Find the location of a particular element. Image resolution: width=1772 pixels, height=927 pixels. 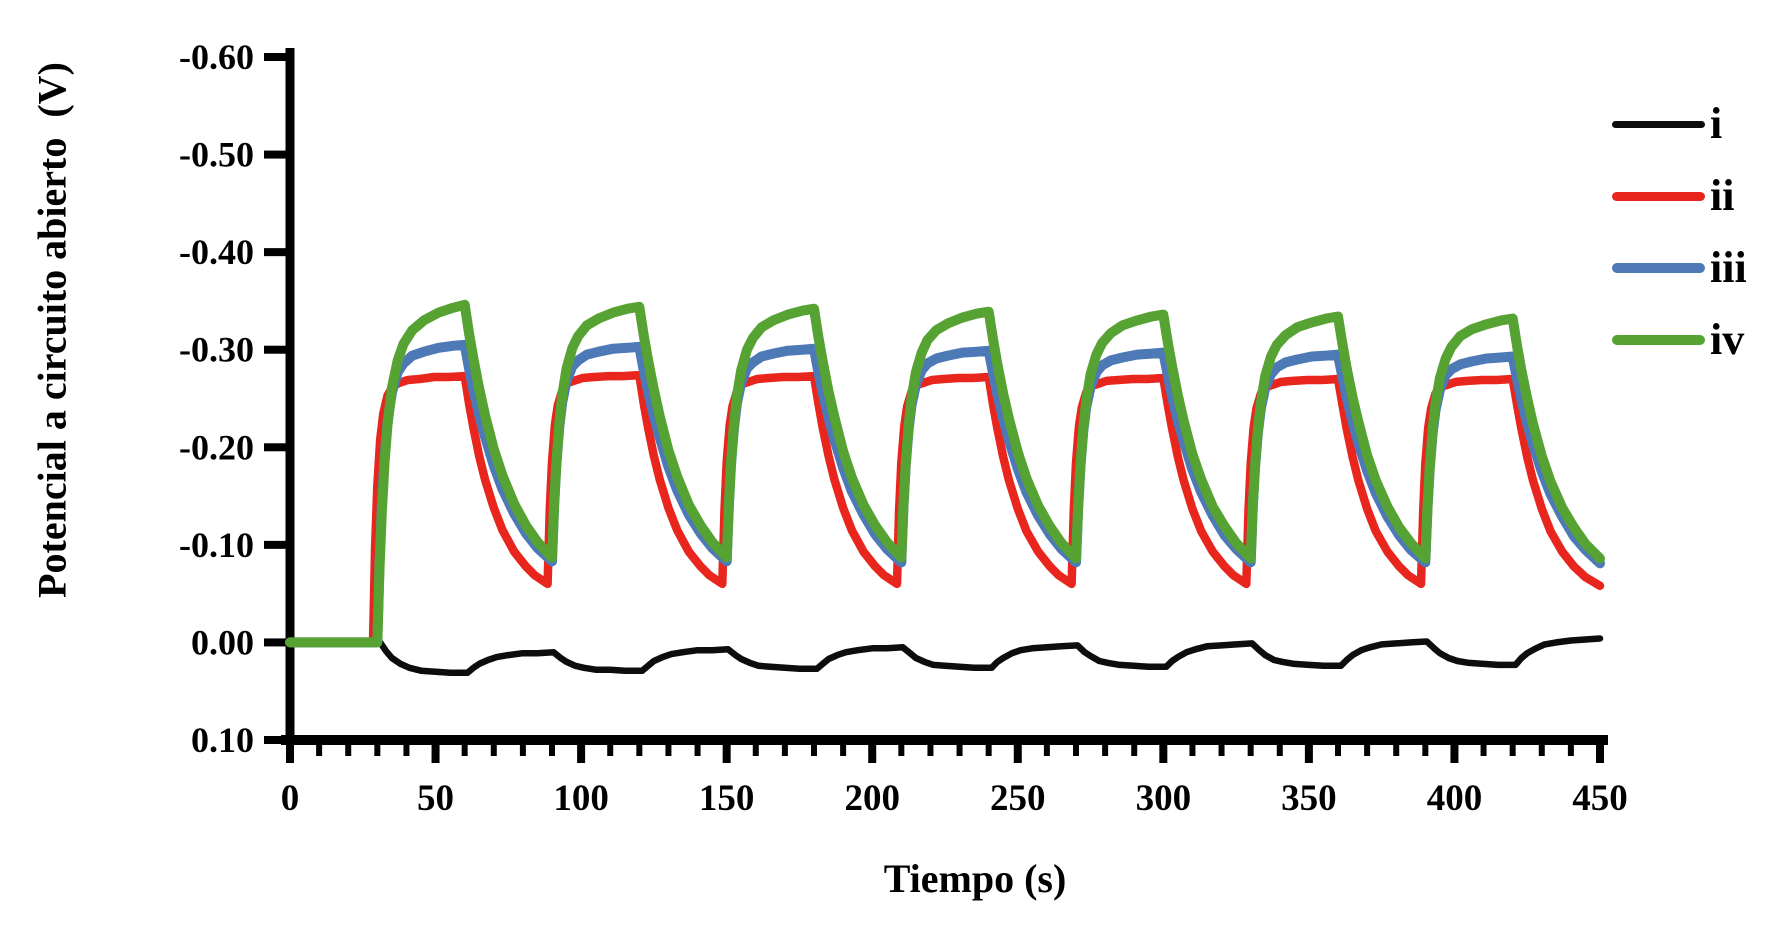

legend-label-iii: iii is located at coordinates (1728, 267).